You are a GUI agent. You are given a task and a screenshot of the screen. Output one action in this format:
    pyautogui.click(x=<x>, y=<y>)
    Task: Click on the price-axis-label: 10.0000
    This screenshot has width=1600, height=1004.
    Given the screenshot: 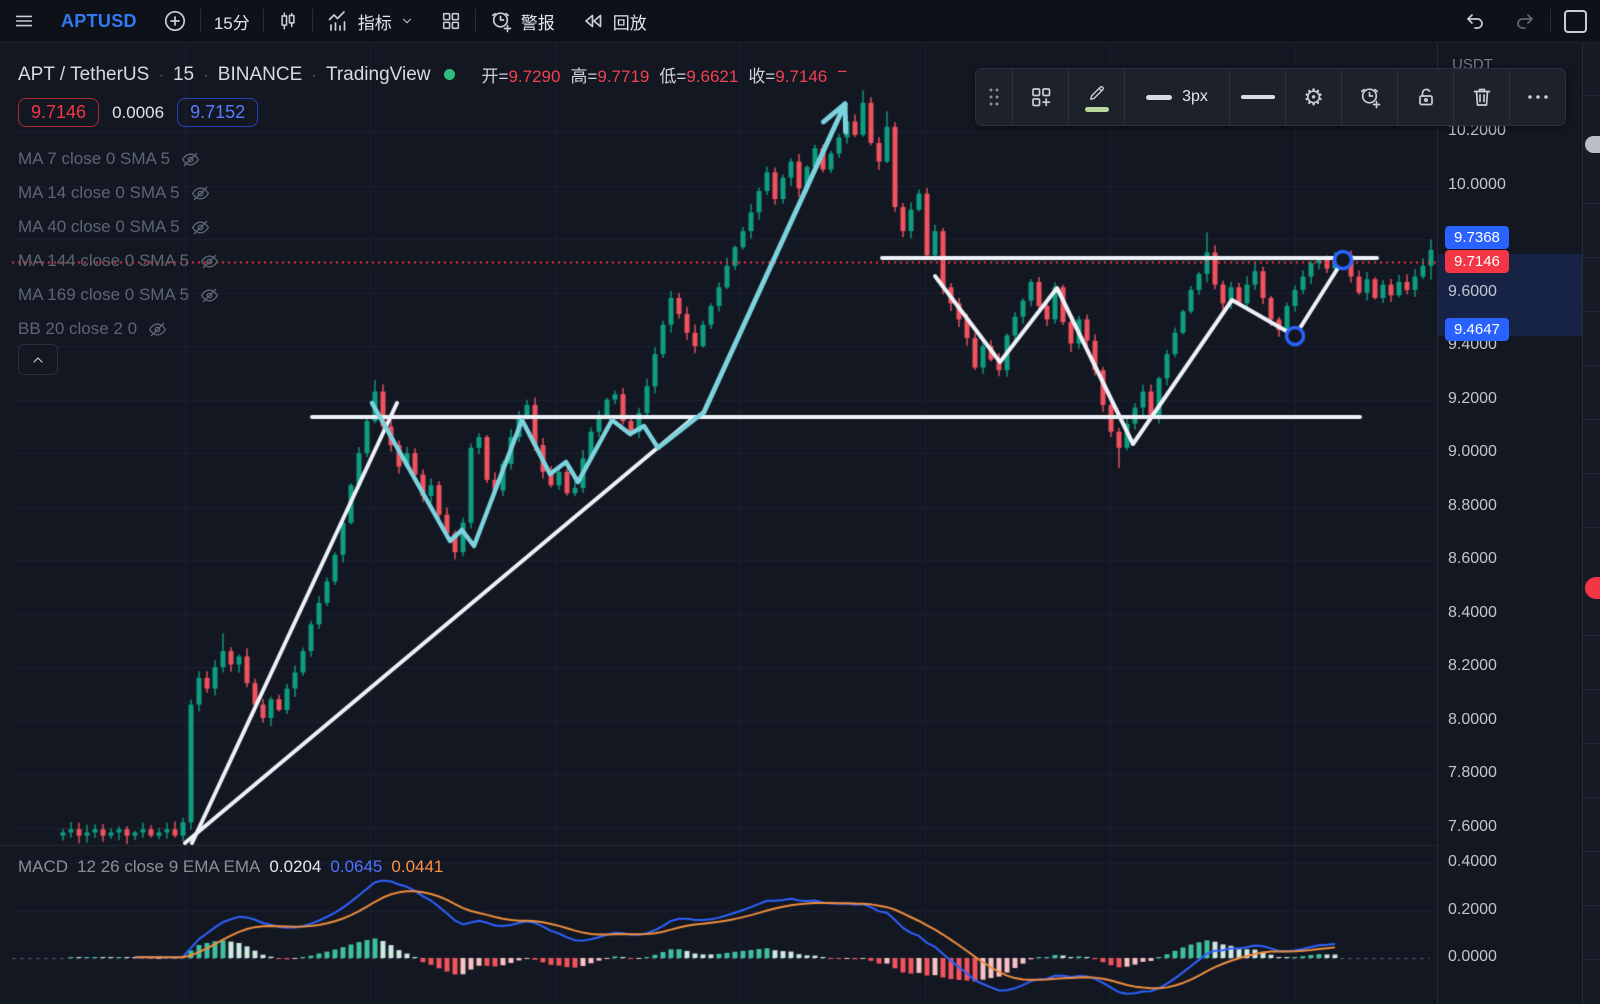 What is the action you would take?
    pyautogui.click(x=1477, y=184)
    